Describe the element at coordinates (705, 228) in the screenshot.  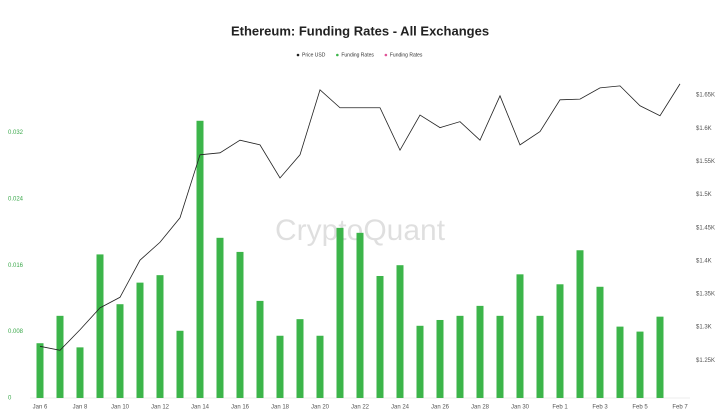
I see `y2-tick-label: $1.45K` at that location.